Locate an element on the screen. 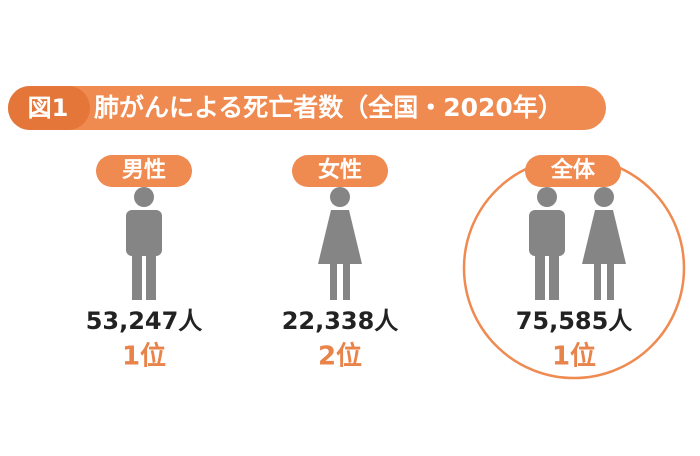  group-label: 男性 is located at coordinates (144, 170).